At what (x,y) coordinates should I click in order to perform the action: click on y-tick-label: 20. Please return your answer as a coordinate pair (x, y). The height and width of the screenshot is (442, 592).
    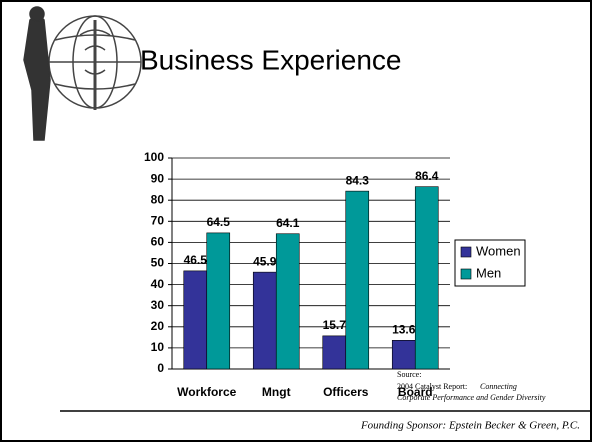
    Looking at the image, I should click on (158, 326).